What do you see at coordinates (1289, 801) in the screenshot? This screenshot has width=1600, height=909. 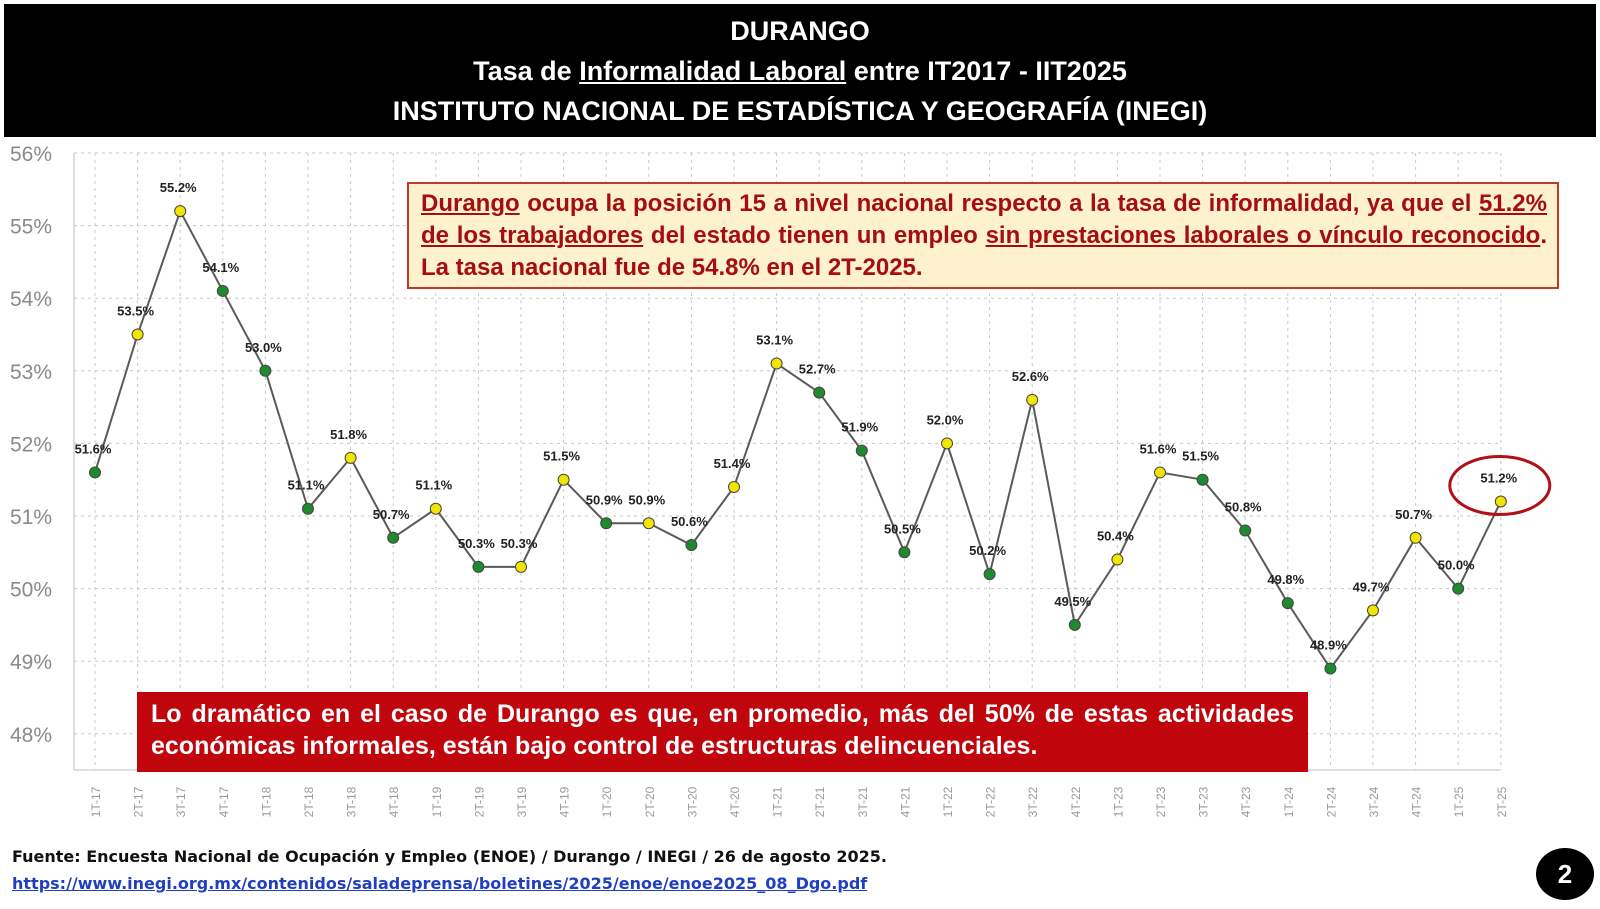 I see `x-tick-label: 1T-24` at bounding box center [1289, 801].